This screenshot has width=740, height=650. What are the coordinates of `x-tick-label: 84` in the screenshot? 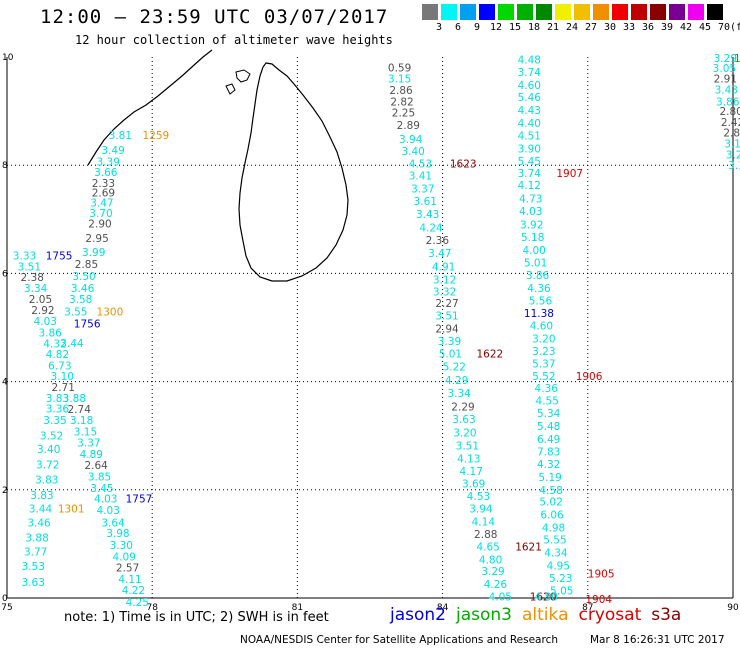 It's located at (443, 608).